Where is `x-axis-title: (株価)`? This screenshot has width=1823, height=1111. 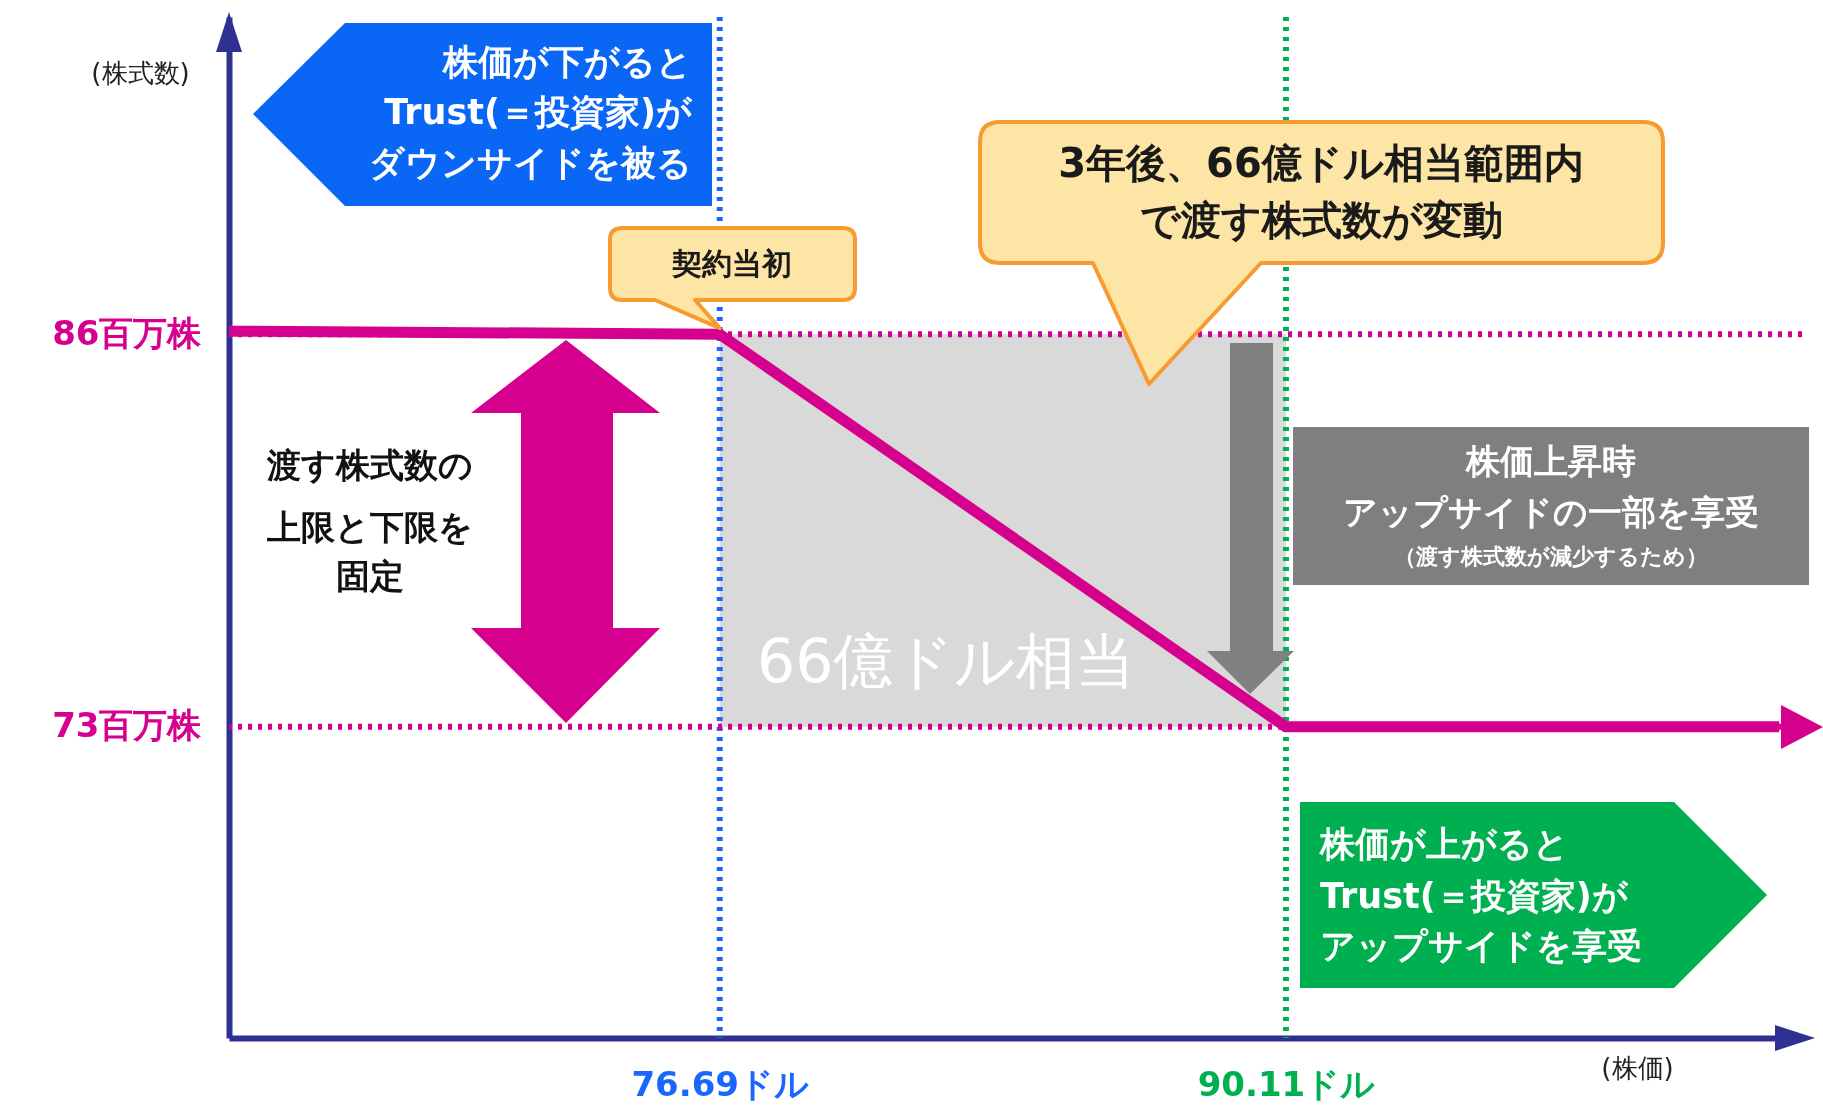
x-axis-title: (株価) is located at coordinates (1637, 1067).